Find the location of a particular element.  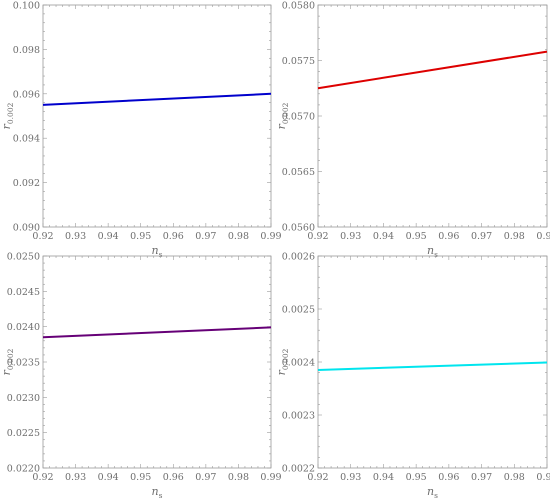

y-tick-label: 0.0225 is located at coordinates (23, 433).